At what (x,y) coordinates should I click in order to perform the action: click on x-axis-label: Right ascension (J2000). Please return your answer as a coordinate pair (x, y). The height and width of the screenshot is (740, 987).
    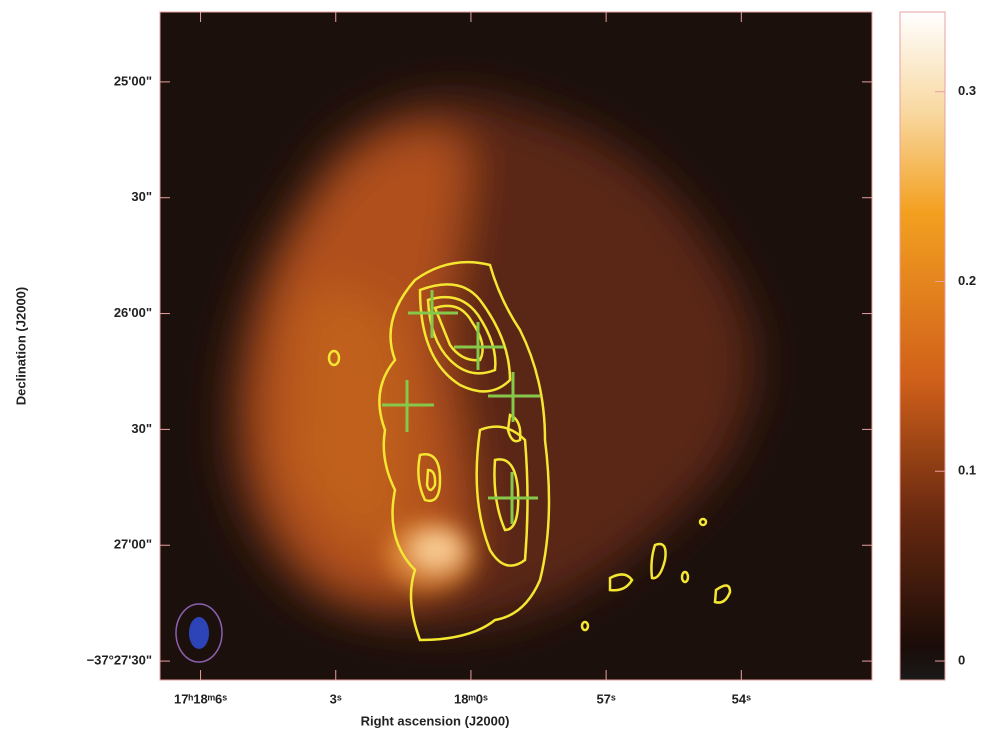
    Looking at the image, I should click on (435, 720).